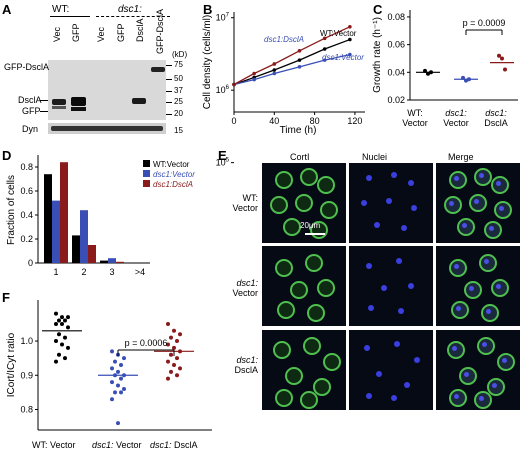 The image size is (520, 460). What do you see at coordinates (178, 78) in the screenshot?
I see `marker-50: 50` at bounding box center [178, 78].